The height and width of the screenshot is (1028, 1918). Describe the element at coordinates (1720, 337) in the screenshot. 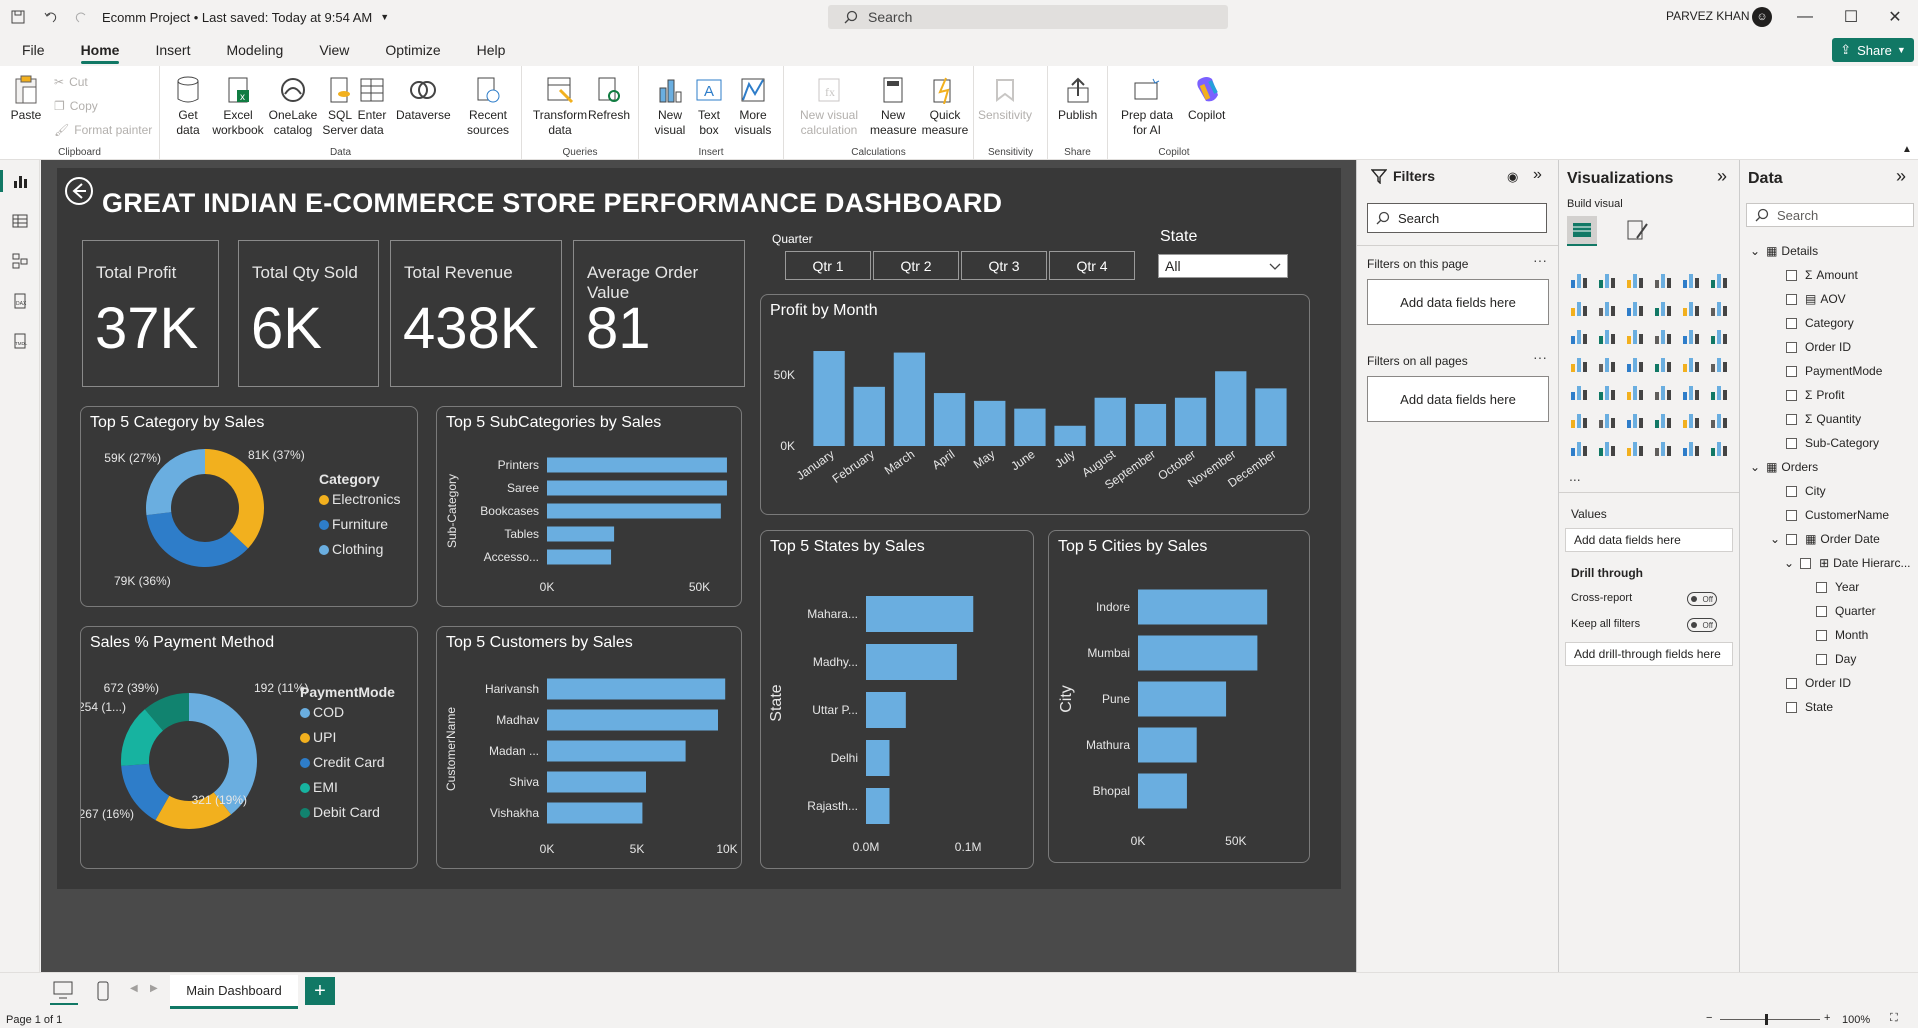

I see `donut-icon` at that location.